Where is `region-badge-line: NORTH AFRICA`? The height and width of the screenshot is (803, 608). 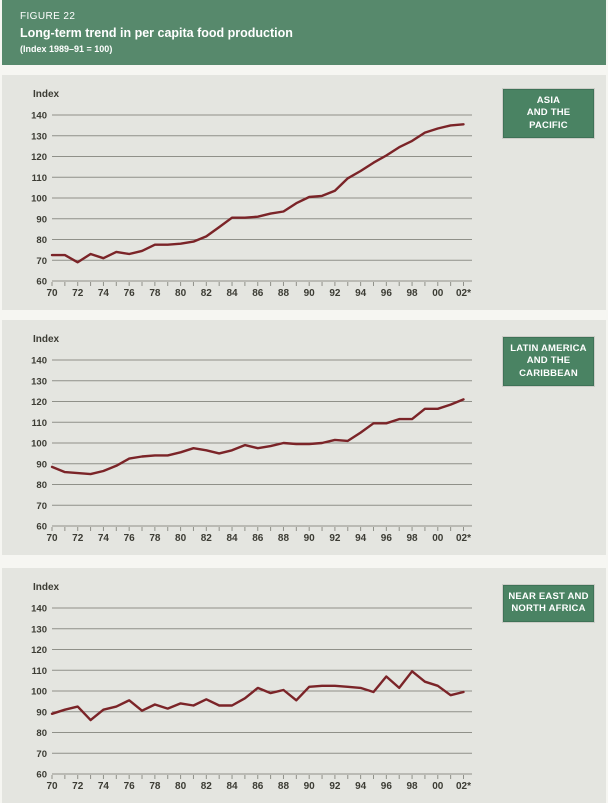 region-badge-line: NORTH AFRICA is located at coordinates (548, 609).